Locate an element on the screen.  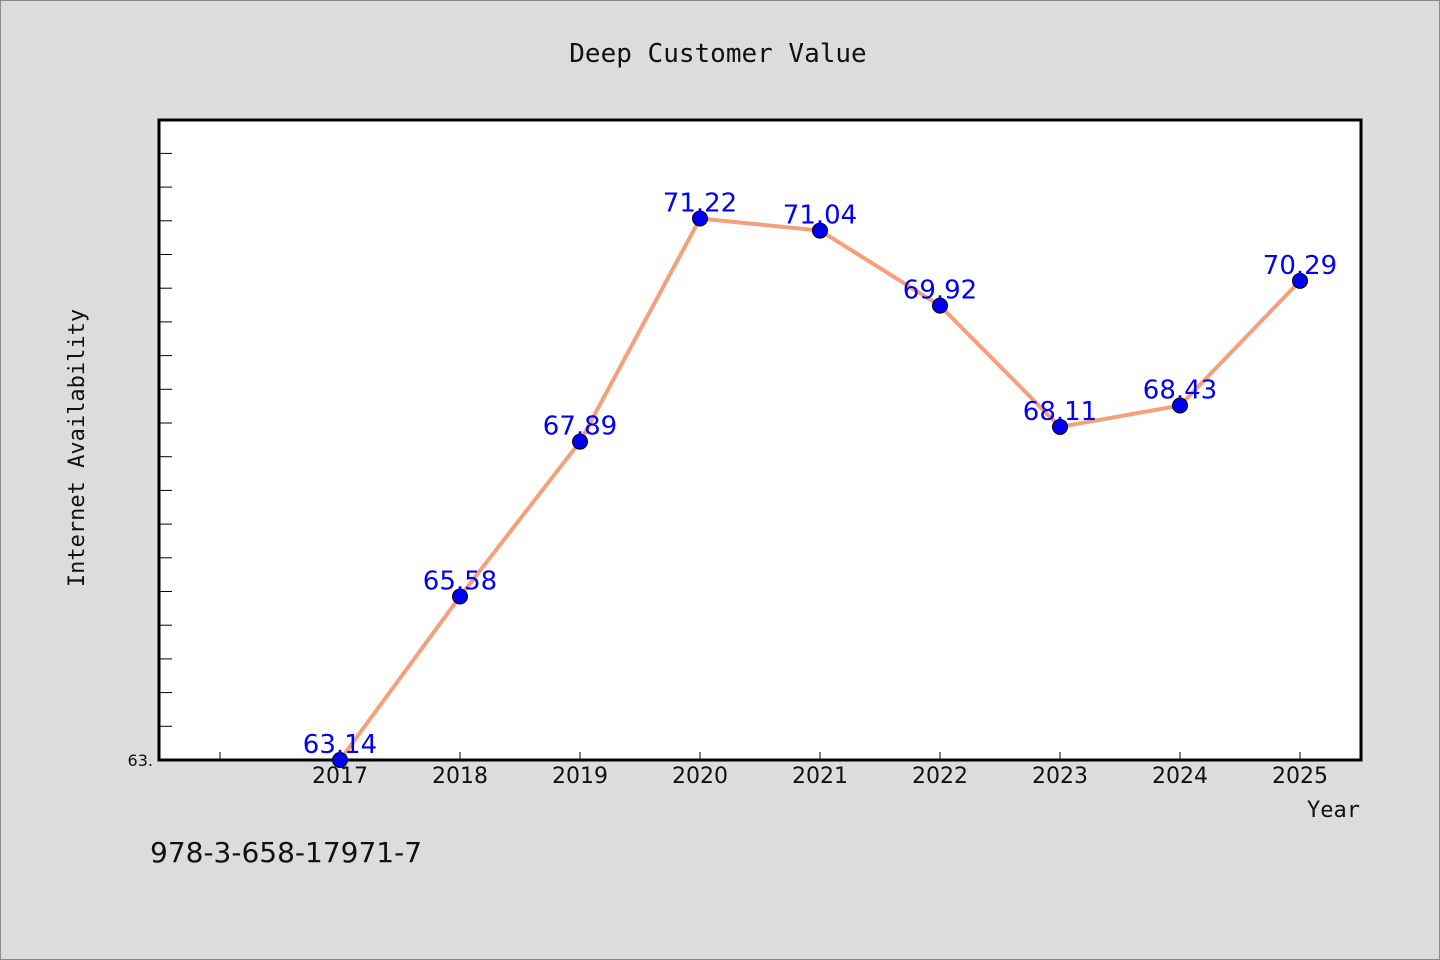
data-label: 70.29 is located at coordinates (1300, 266).